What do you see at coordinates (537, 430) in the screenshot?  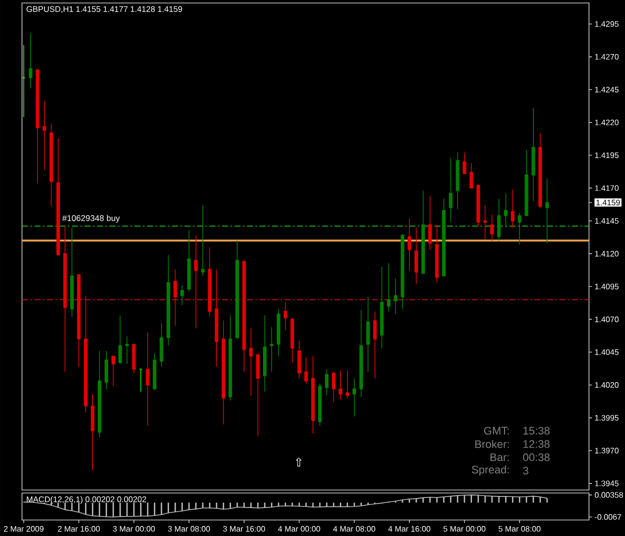 I see `annotation: 15:38` at bounding box center [537, 430].